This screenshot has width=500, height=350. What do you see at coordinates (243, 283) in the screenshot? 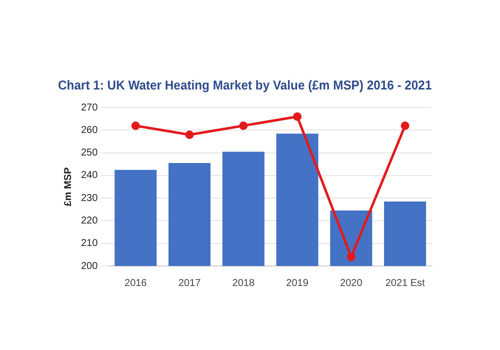
I see `x-tick-label: 2018` at bounding box center [243, 283].